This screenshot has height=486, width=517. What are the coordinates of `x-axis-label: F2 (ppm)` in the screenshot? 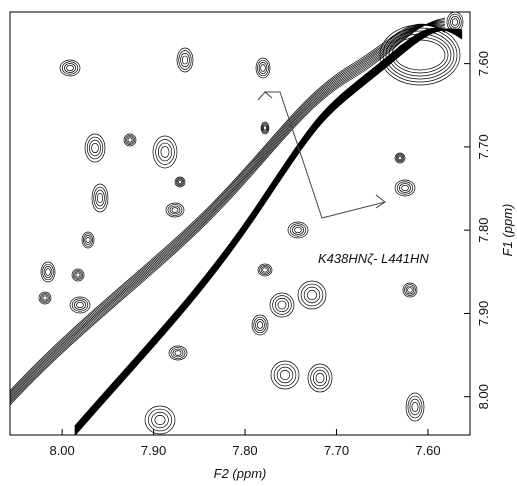 It's located at (240, 473).